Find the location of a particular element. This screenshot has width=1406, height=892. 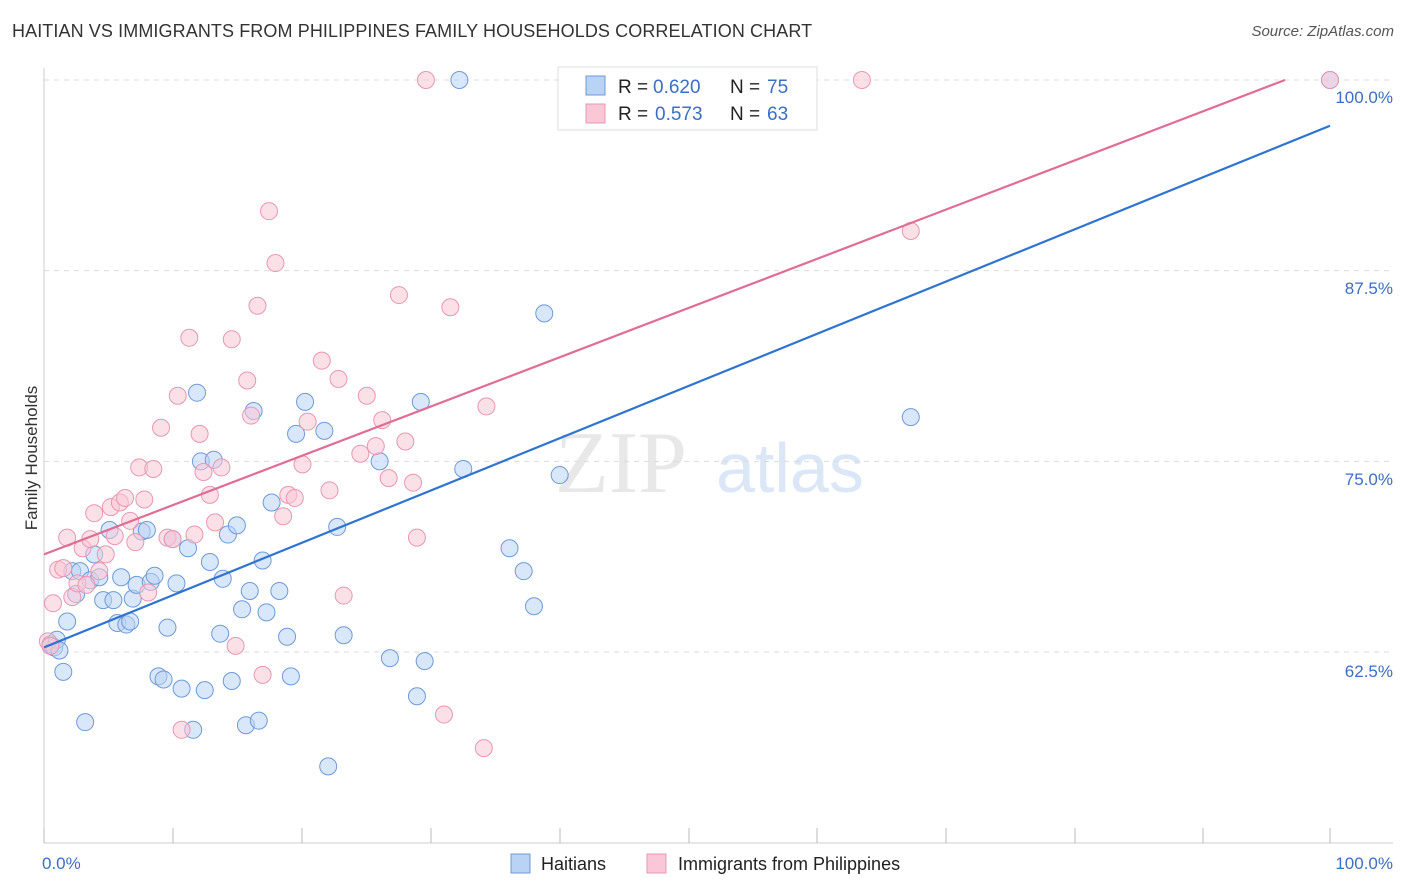

legend-n-label-philippines: N = is located at coordinates (745, 114).